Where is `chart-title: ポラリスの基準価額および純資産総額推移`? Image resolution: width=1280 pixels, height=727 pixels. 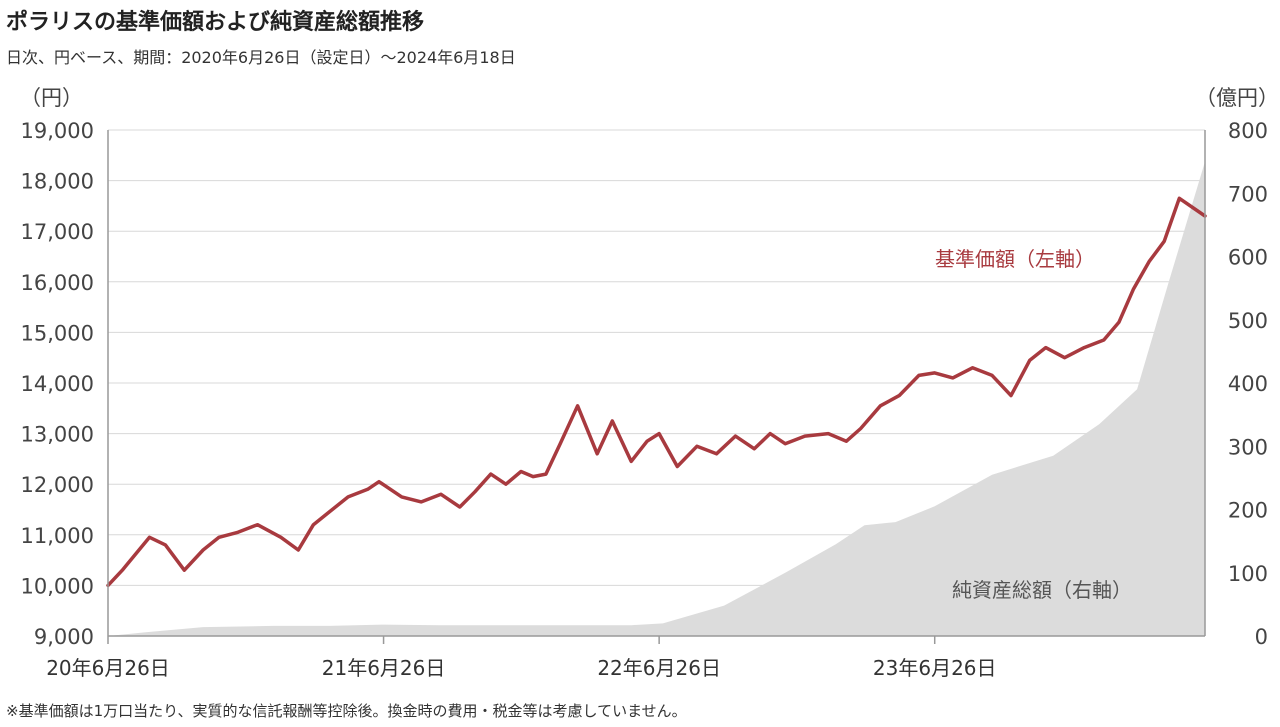 chart-title: ポラリスの基準価額および純資産総額推移 is located at coordinates (215, 22).